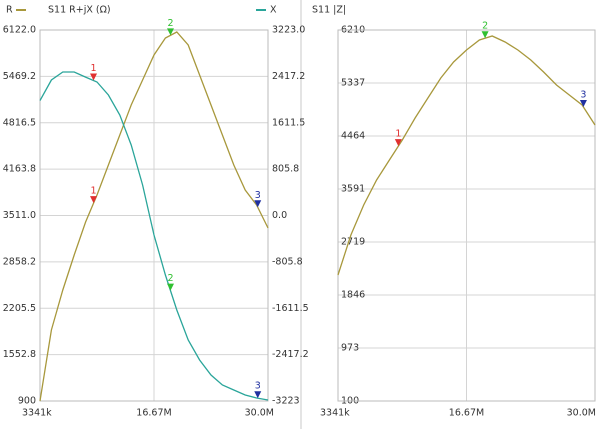 The height and width of the screenshot is (429, 598). I want to click on y2-tick-label: -3223, so click(286, 401).